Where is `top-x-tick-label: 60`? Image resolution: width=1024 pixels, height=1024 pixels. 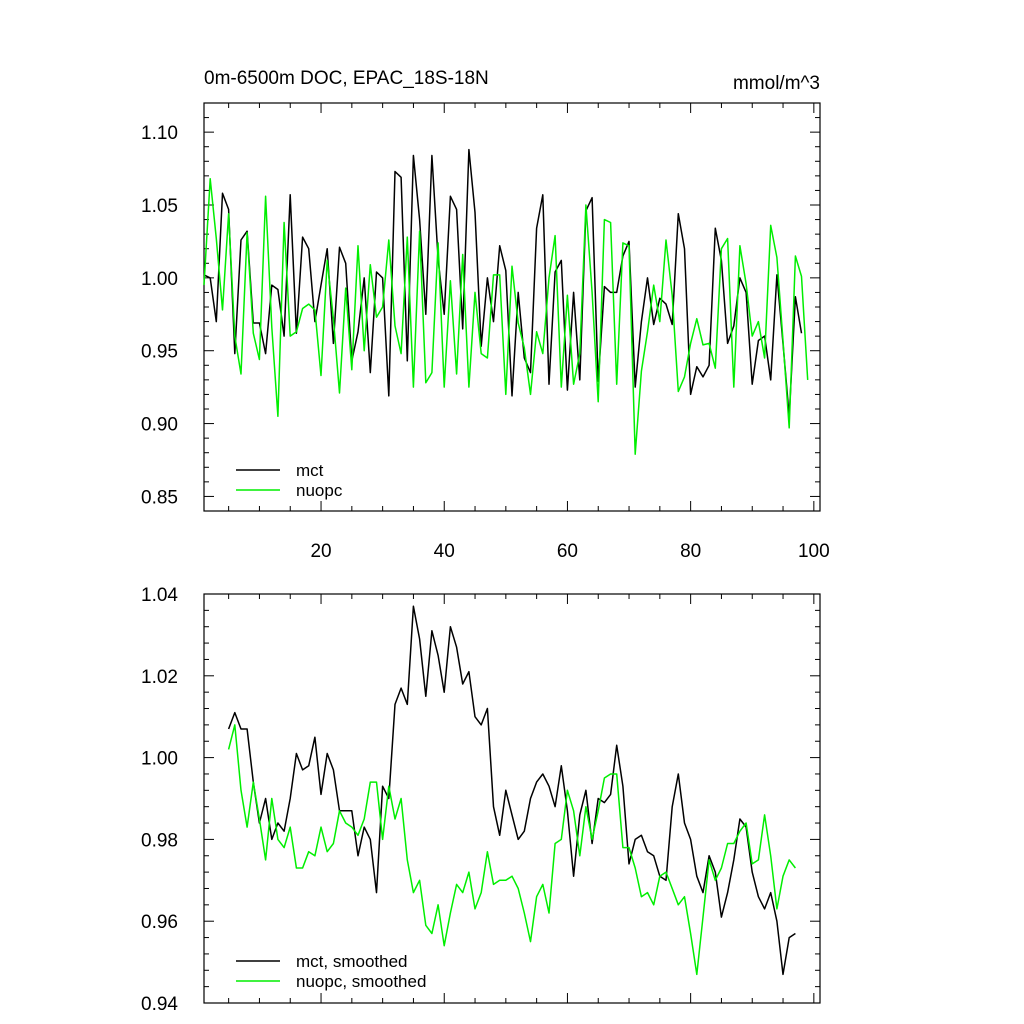
top-x-tick-label: 60 is located at coordinates (567, 551).